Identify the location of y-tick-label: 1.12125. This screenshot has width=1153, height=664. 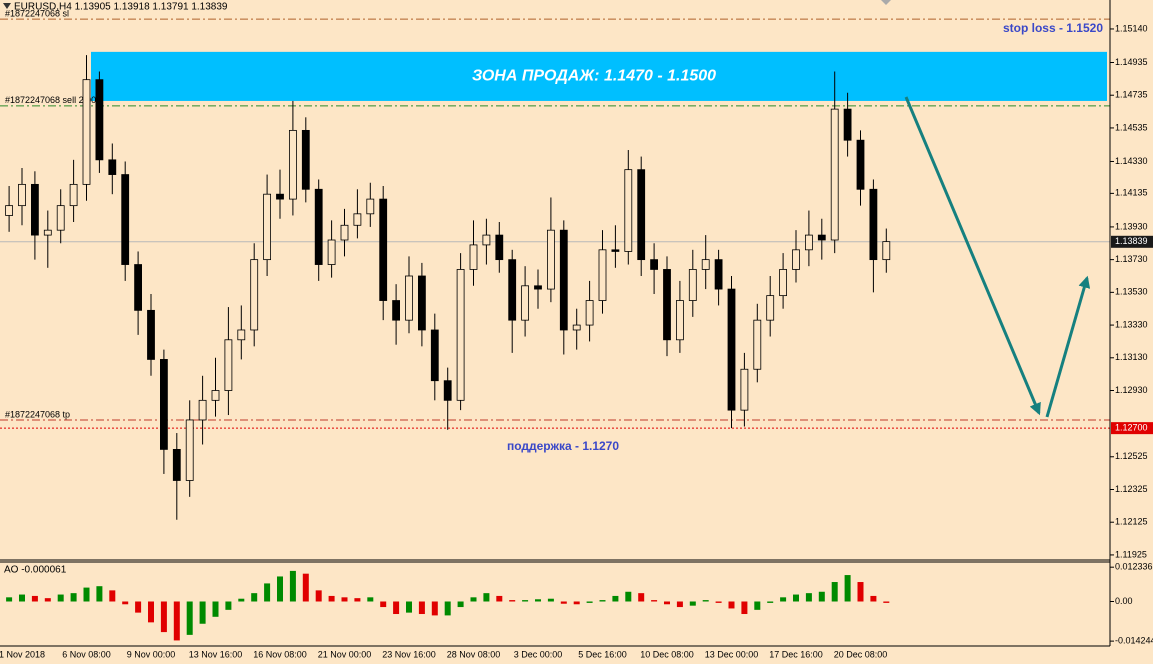
(1131, 522).